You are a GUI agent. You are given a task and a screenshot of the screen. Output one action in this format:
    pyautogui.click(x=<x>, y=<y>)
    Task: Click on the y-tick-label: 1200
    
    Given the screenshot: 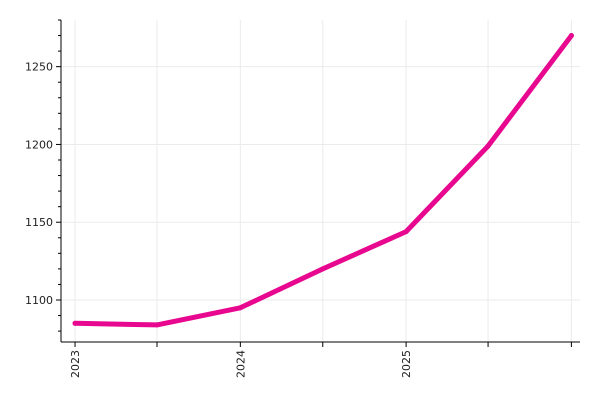 What is the action you would take?
    pyautogui.click(x=39, y=144)
    